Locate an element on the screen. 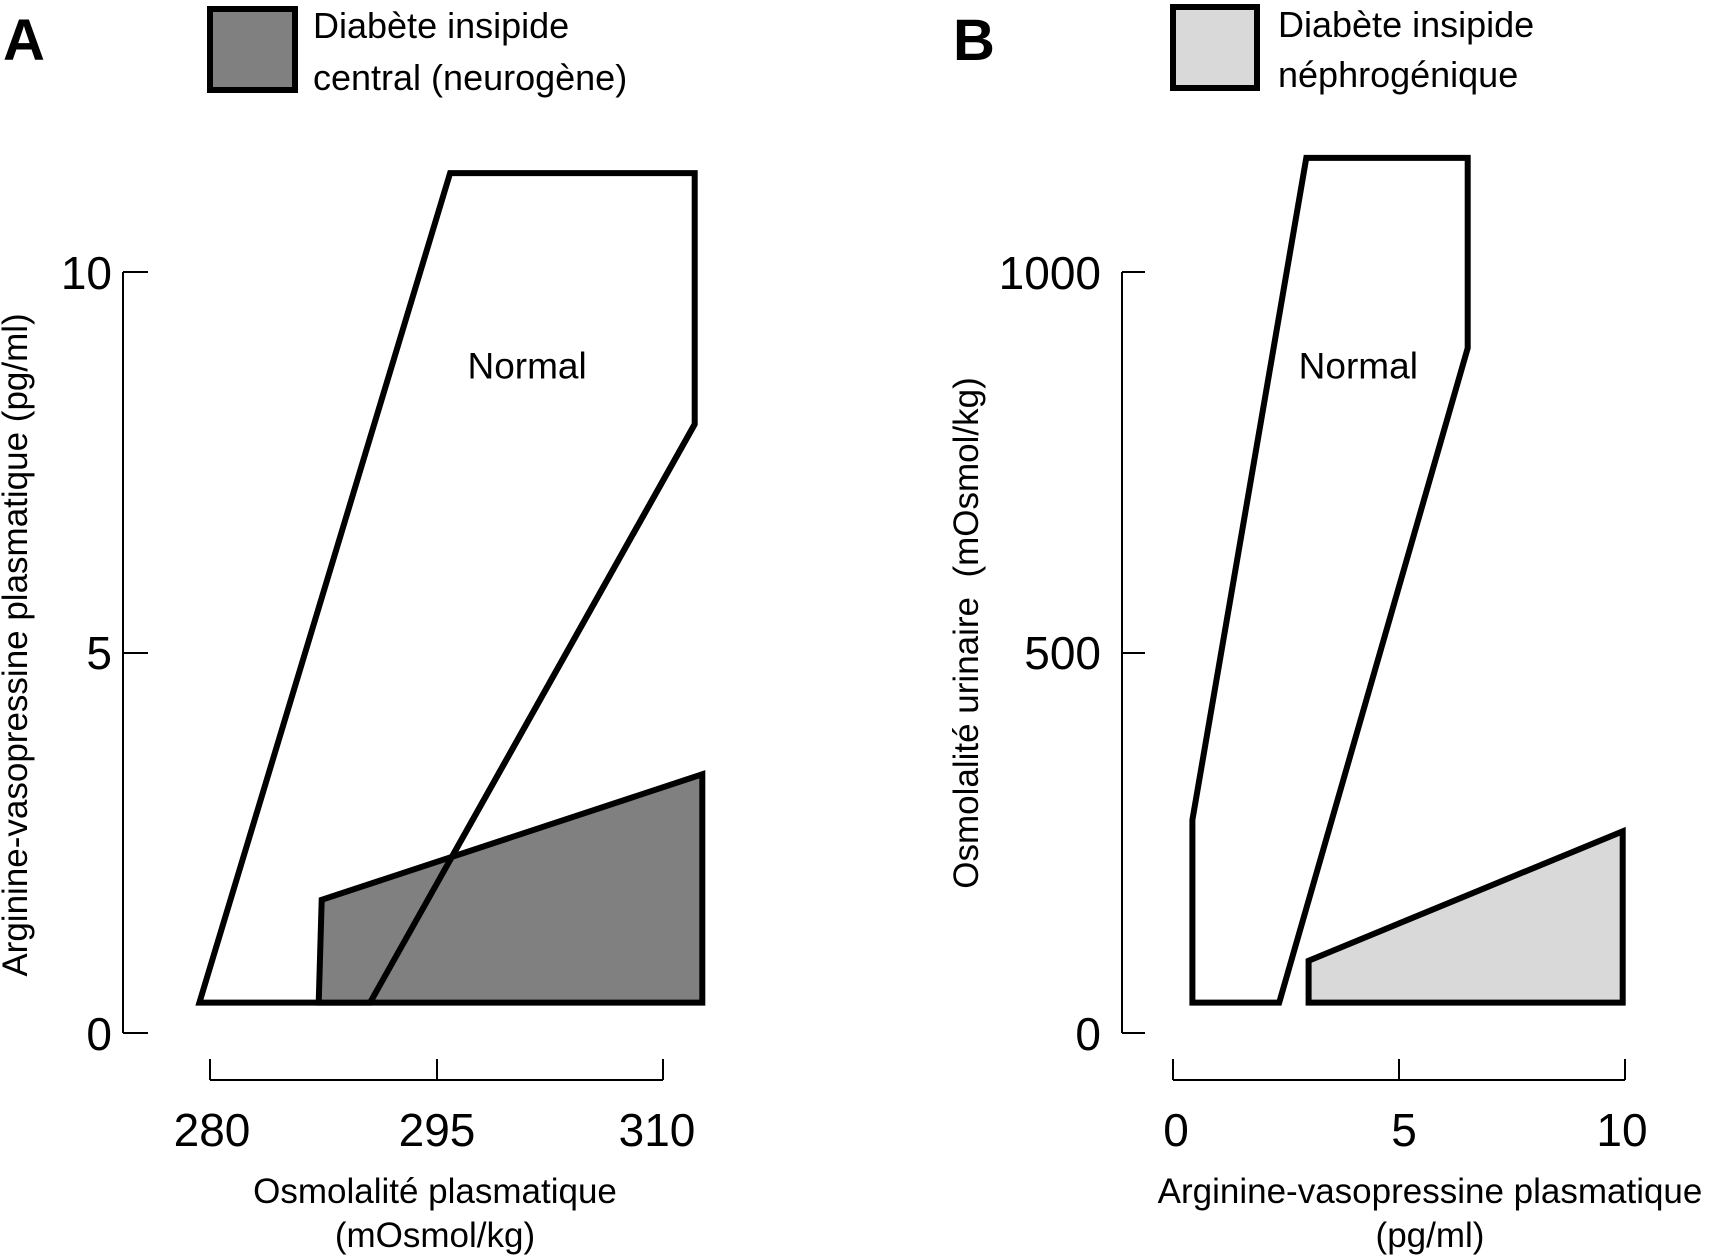 The height and width of the screenshot is (1257, 1732). panel-a-normal-boundary-line is located at coordinates (532, 713).